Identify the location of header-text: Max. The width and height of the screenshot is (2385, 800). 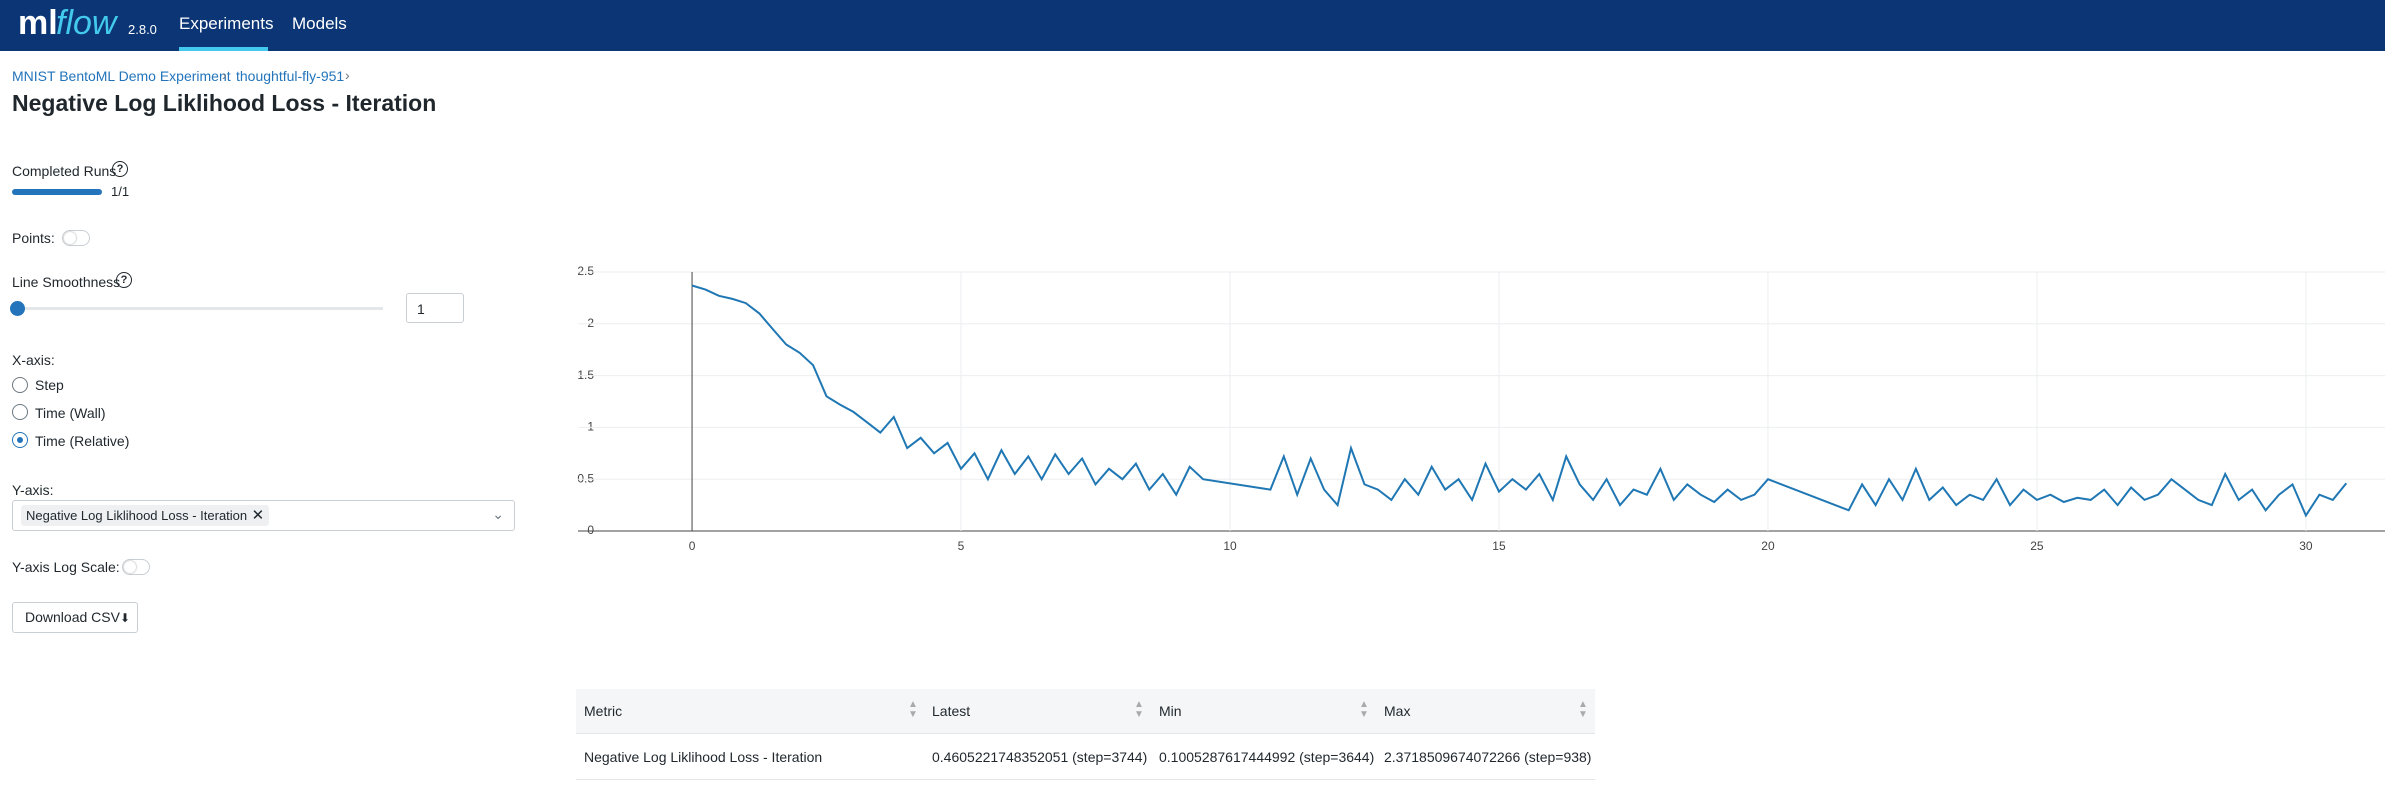
(1397, 711).